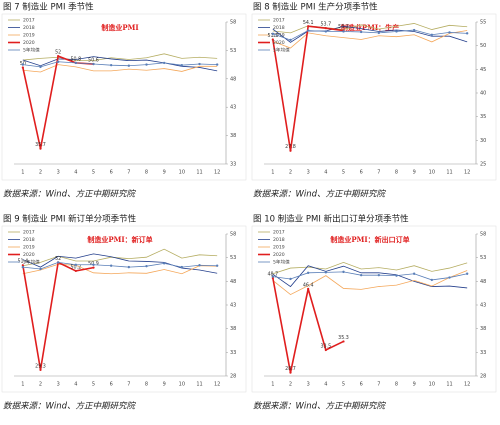 This screenshot has height=425, width=500. What do you see at coordinates (483, 141) in the screenshot?
I see `y-tick-label: 30` at bounding box center [483, 141].